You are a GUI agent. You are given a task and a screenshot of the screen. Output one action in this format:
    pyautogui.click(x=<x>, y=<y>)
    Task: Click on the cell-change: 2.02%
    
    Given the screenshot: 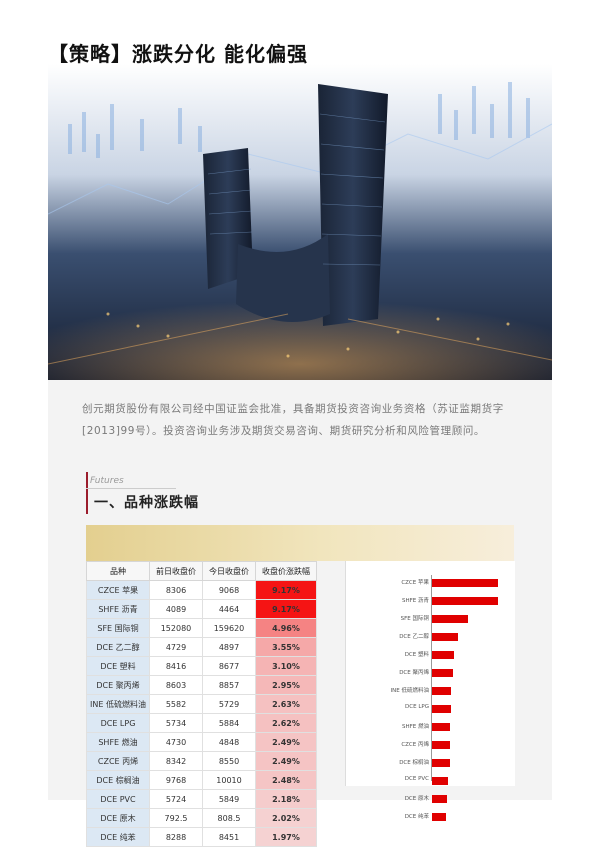 What is the action you would take?
    pyautogui.click(x=286, y=818)
    